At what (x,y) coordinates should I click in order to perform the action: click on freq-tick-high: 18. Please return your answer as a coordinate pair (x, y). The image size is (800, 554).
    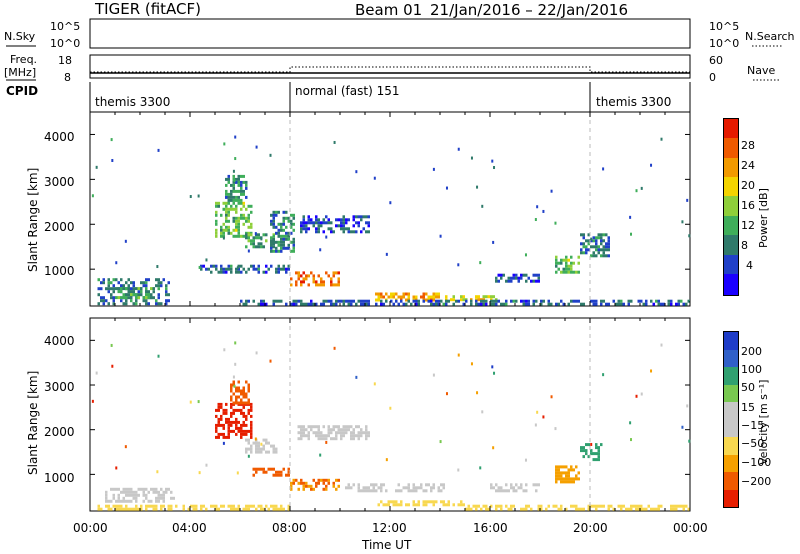
    Looking at the image, I should click on (65, 60).